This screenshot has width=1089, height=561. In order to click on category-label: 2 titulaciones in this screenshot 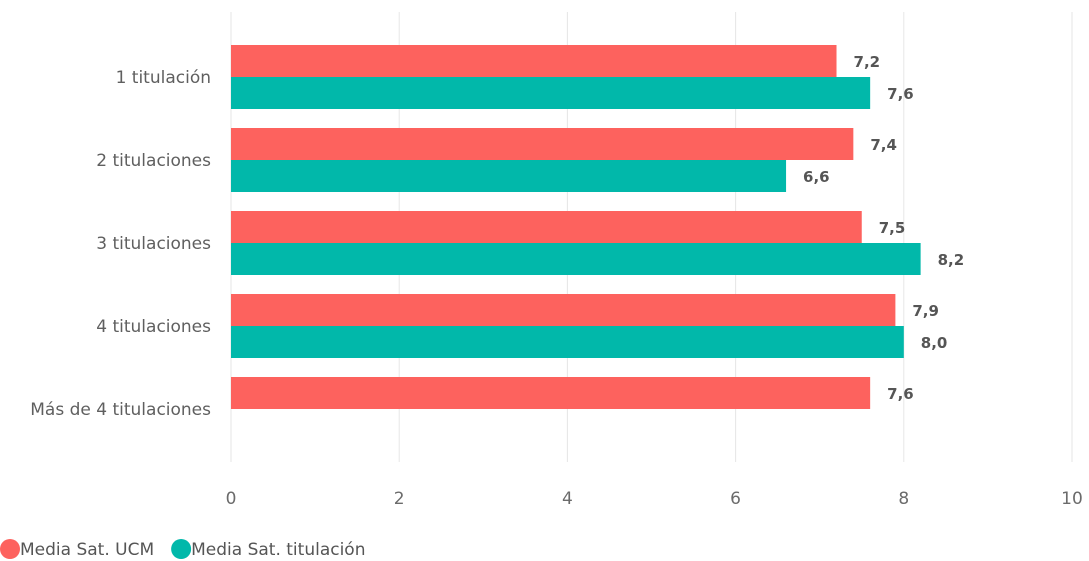, I will do `click(153, 161)`.